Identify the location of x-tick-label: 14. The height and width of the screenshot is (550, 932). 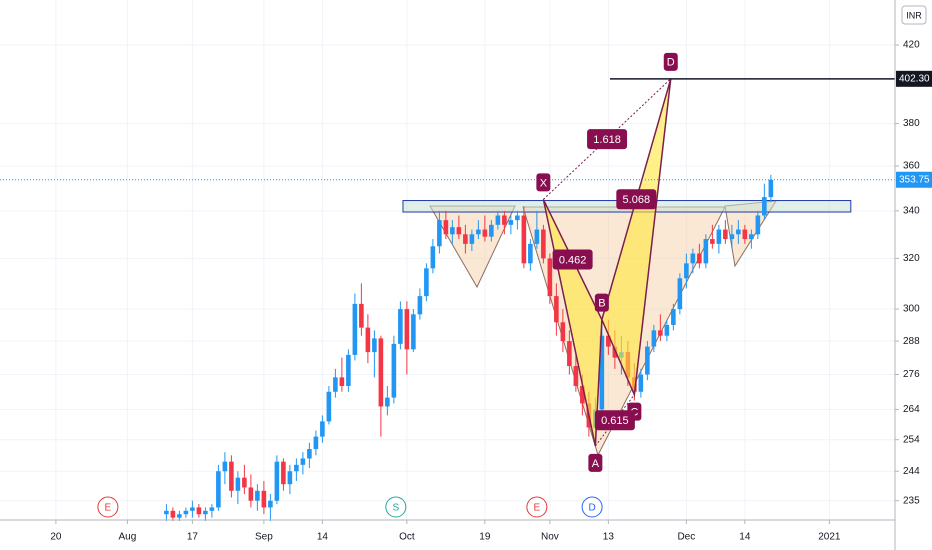
(745, 537).